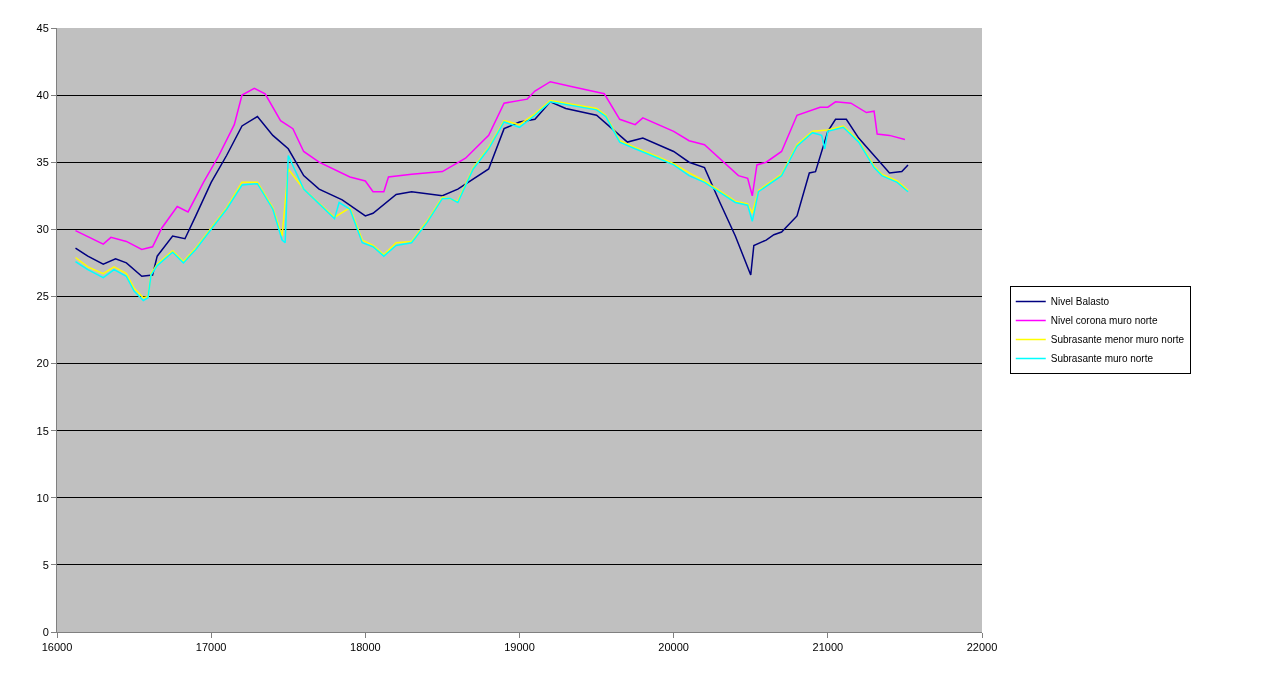 The image size is (1263, 677). I want to click on x-tick-label: 22000, so click(982, 647).